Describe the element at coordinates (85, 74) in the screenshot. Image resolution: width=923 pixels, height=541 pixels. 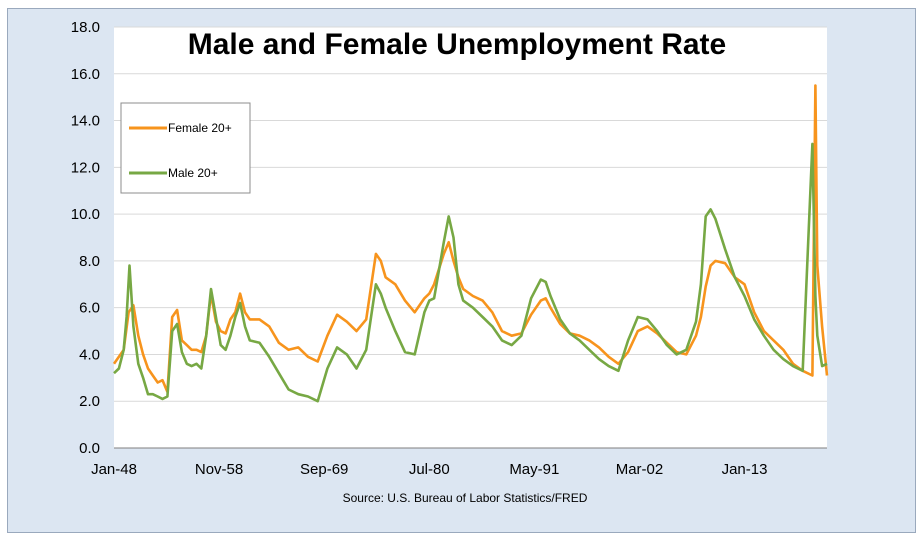
I see `y-tick-label: 16.0` at that location.